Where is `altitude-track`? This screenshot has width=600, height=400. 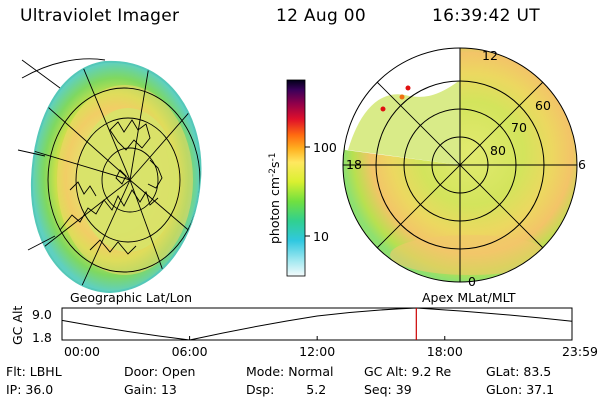
altitude-track is located at coordinates (317, 324).